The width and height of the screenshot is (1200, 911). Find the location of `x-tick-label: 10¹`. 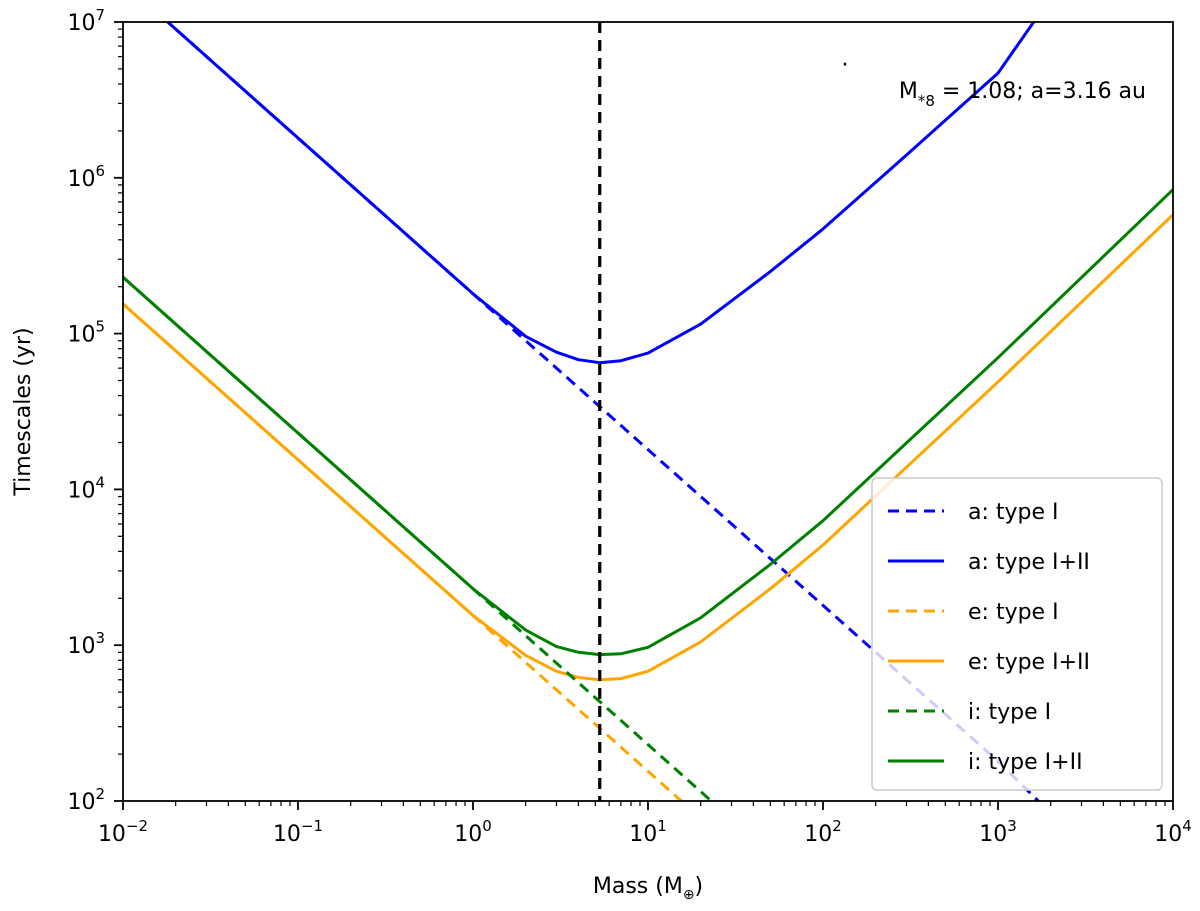

x-tick-label: 10¹ is located at coordinates (648, 832).